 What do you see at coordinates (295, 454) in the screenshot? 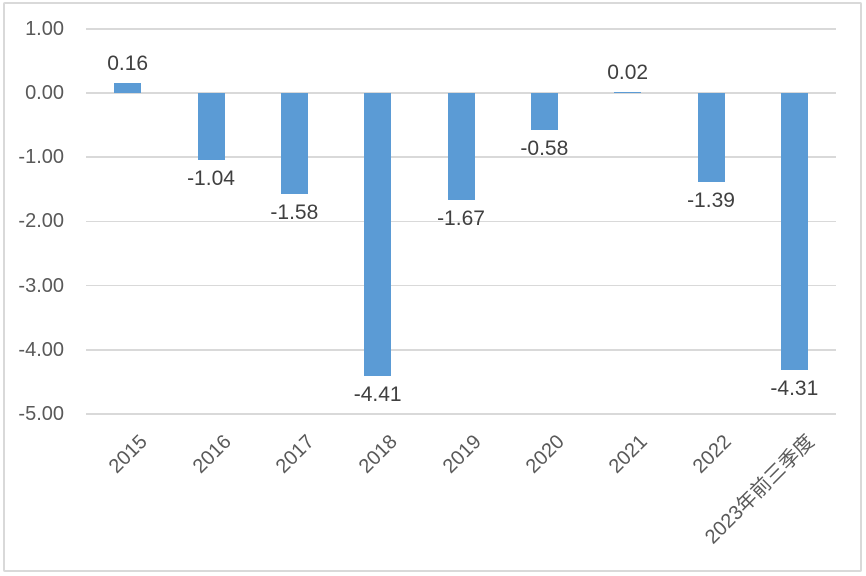
I see `x-tick-label: 2017` at bounding box center [295, 454].